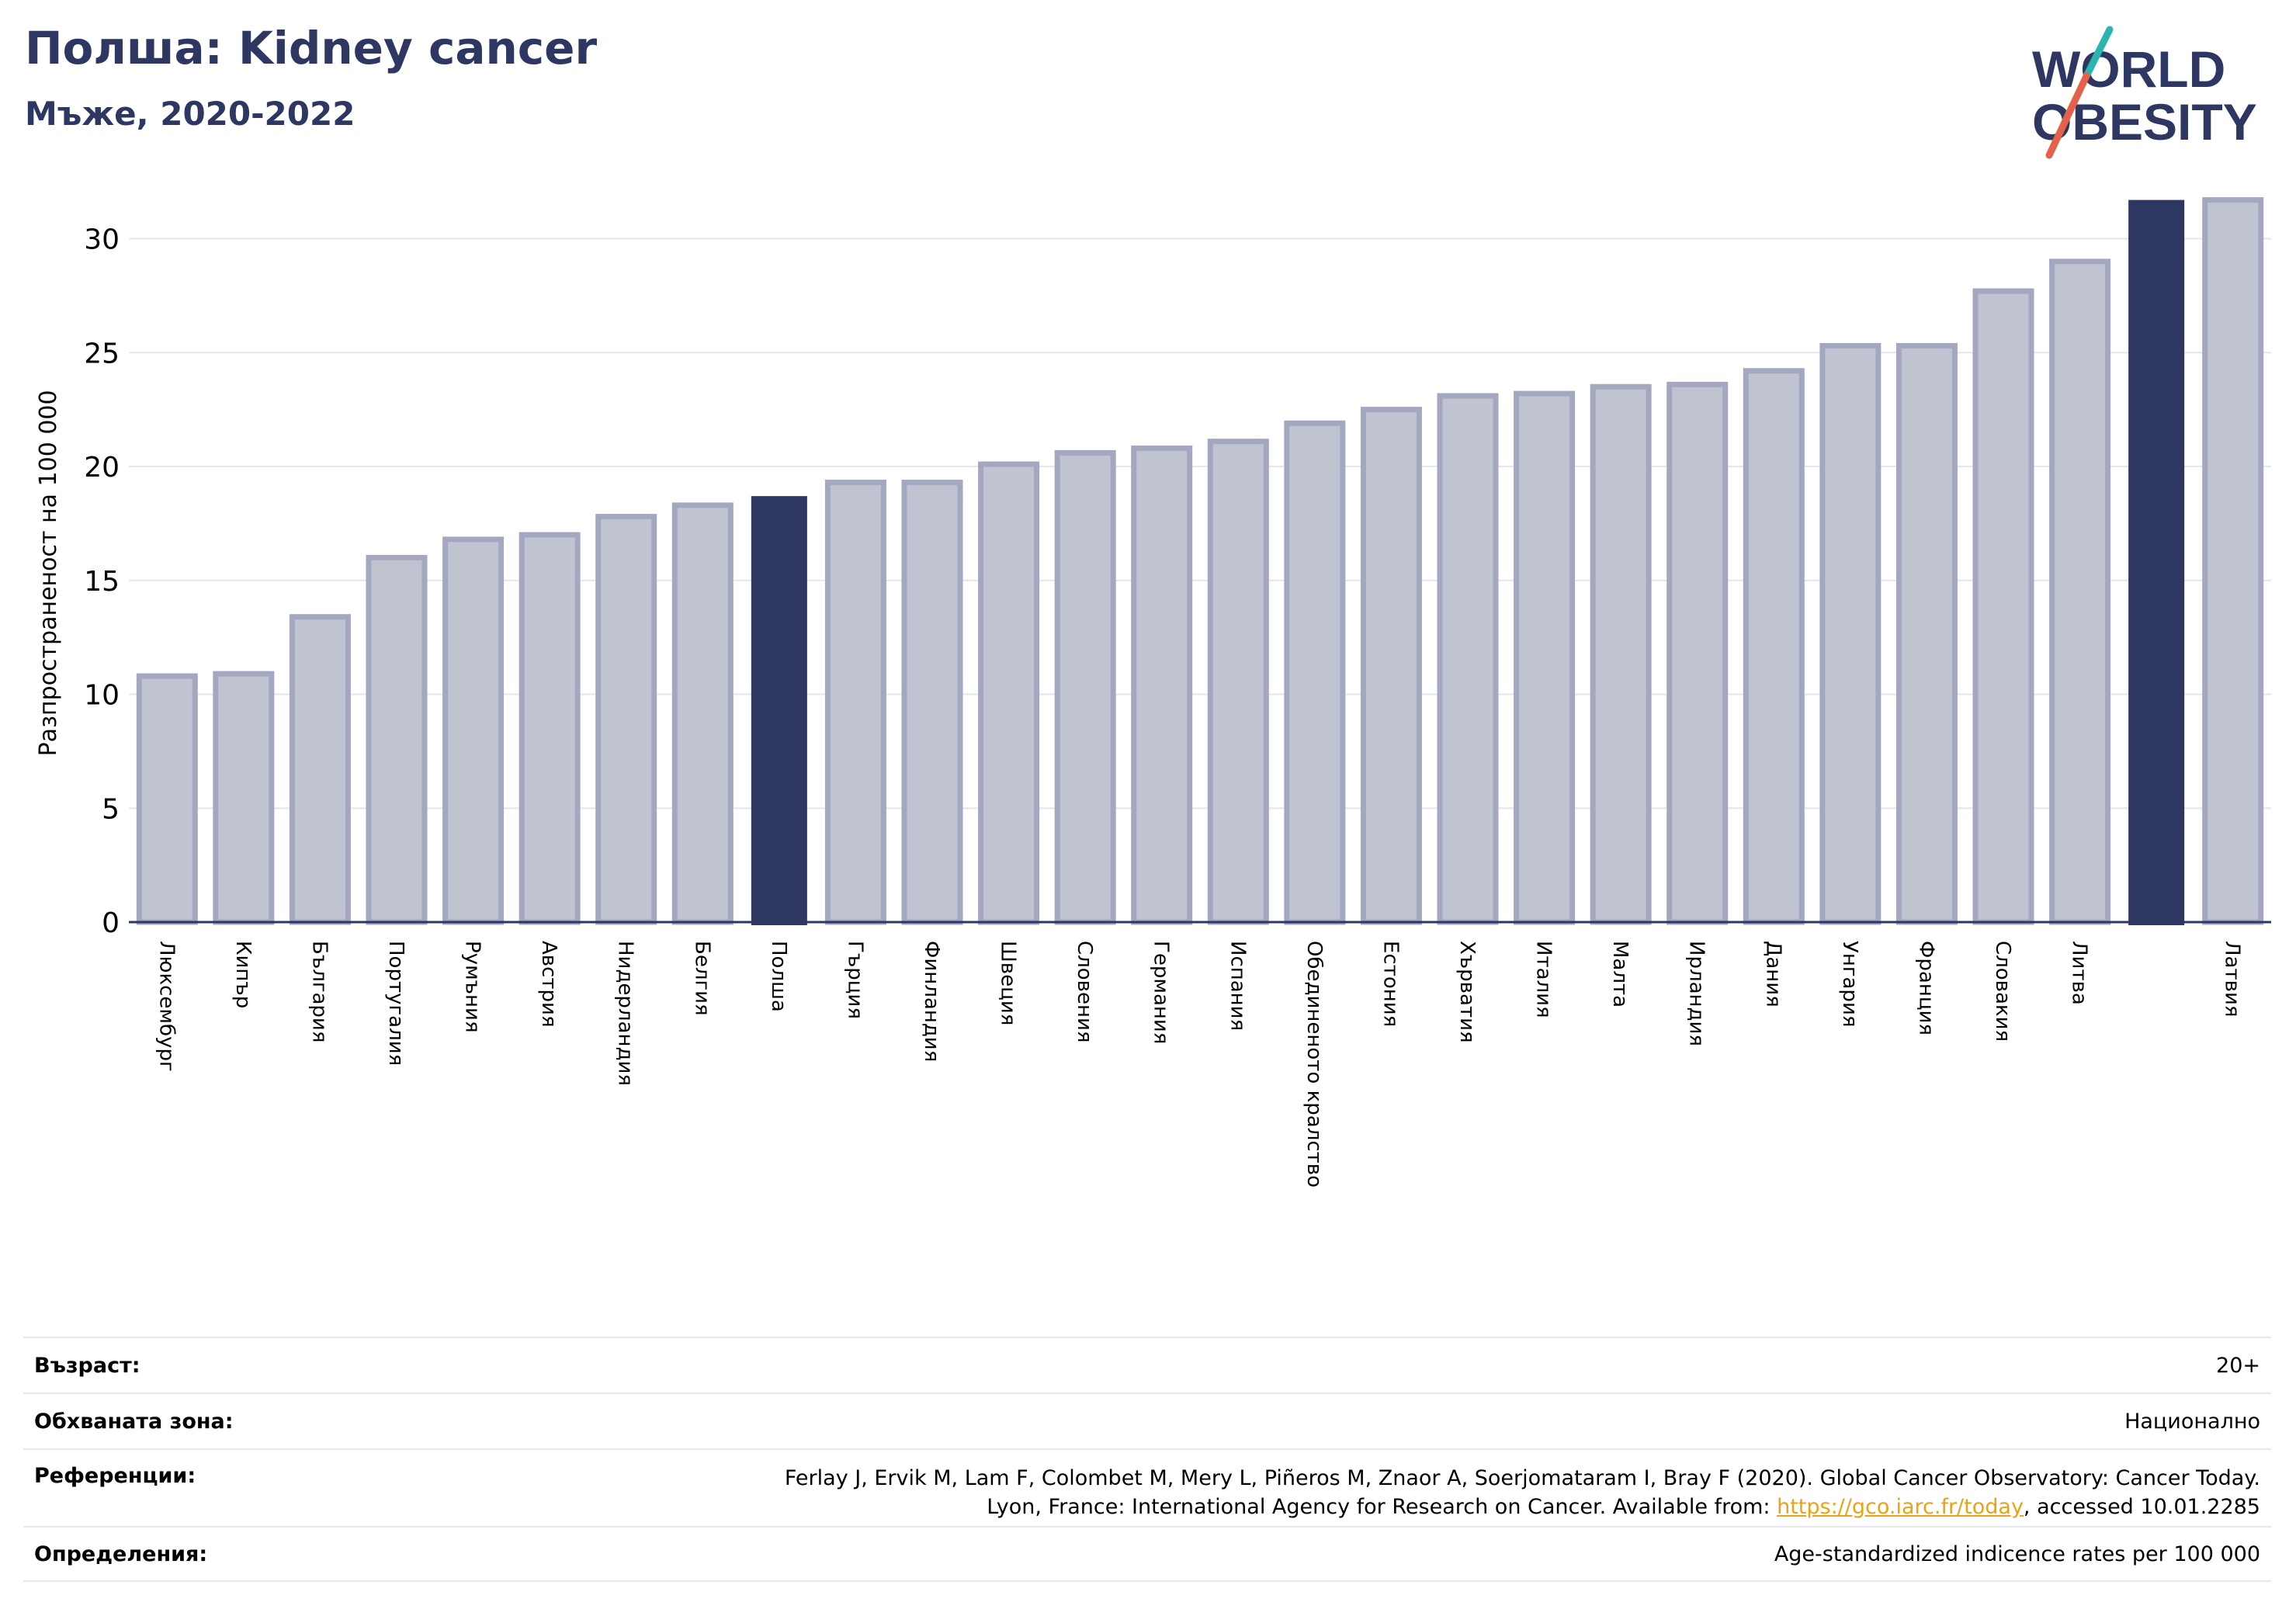 The width and height of the screenshot is (2296, 1623). I want to click on x-tick-label: България, so click(319, 991).